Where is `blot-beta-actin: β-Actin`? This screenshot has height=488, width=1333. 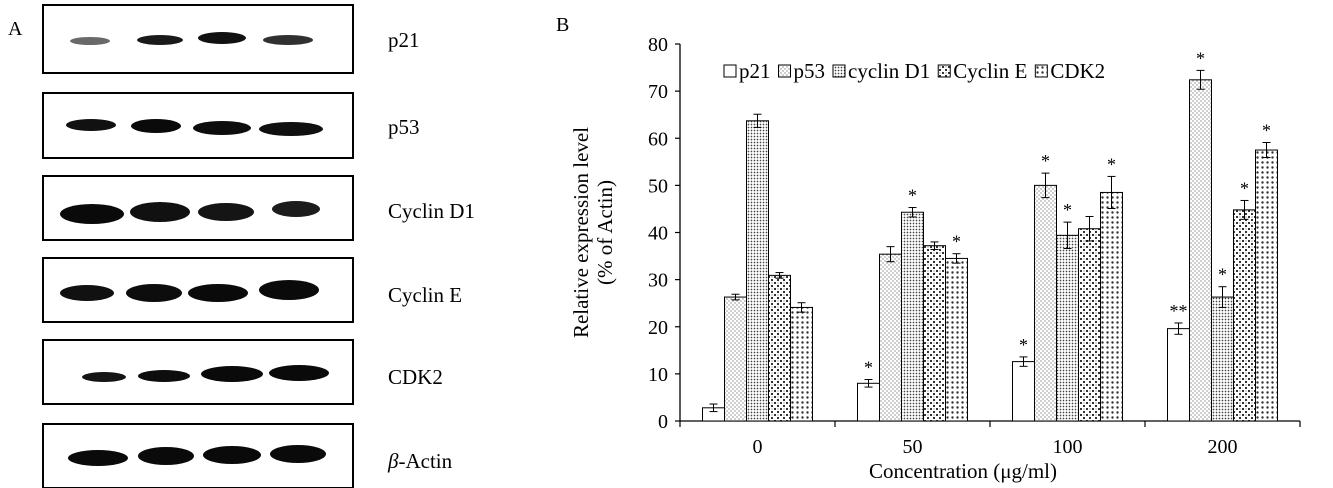 blot-beta-actin: β-Actin is located at coordinates (247, 455).